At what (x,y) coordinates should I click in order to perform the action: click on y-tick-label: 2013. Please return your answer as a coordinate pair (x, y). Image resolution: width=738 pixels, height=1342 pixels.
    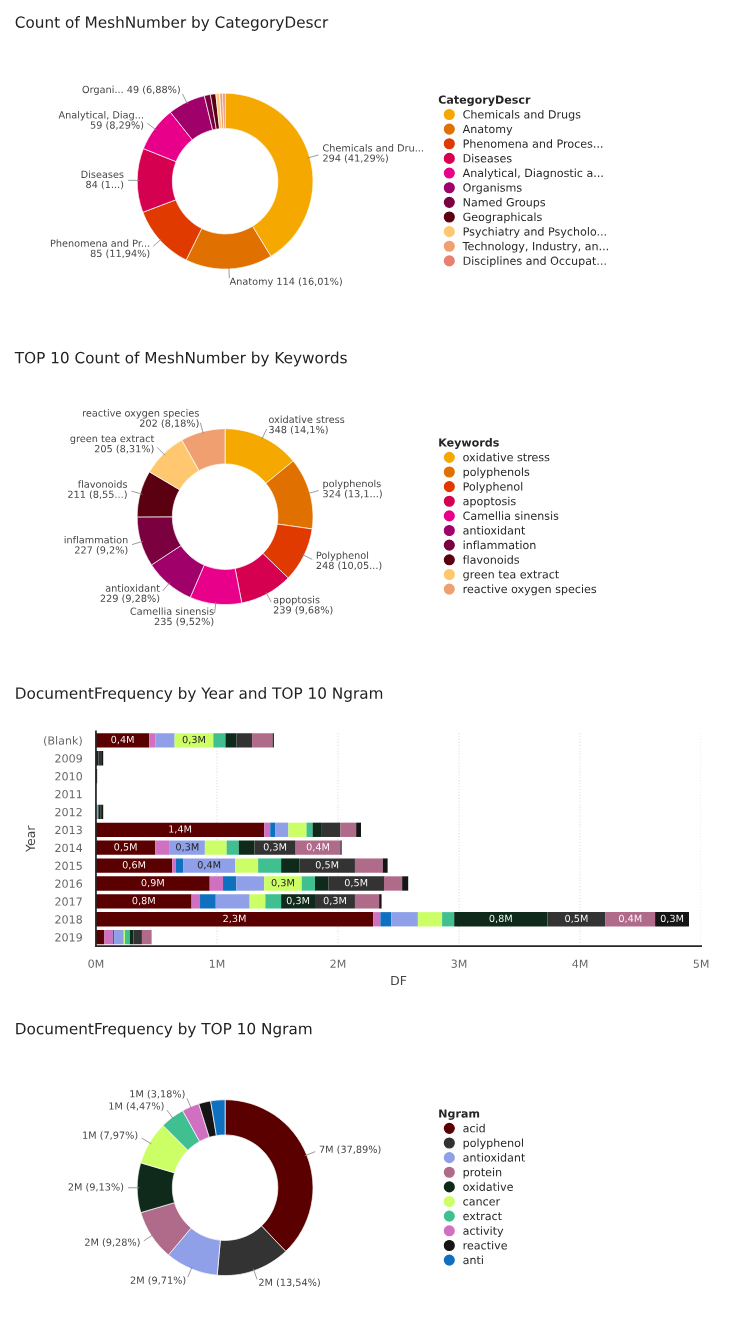
    Looking at the image, I should click on (68, 830).